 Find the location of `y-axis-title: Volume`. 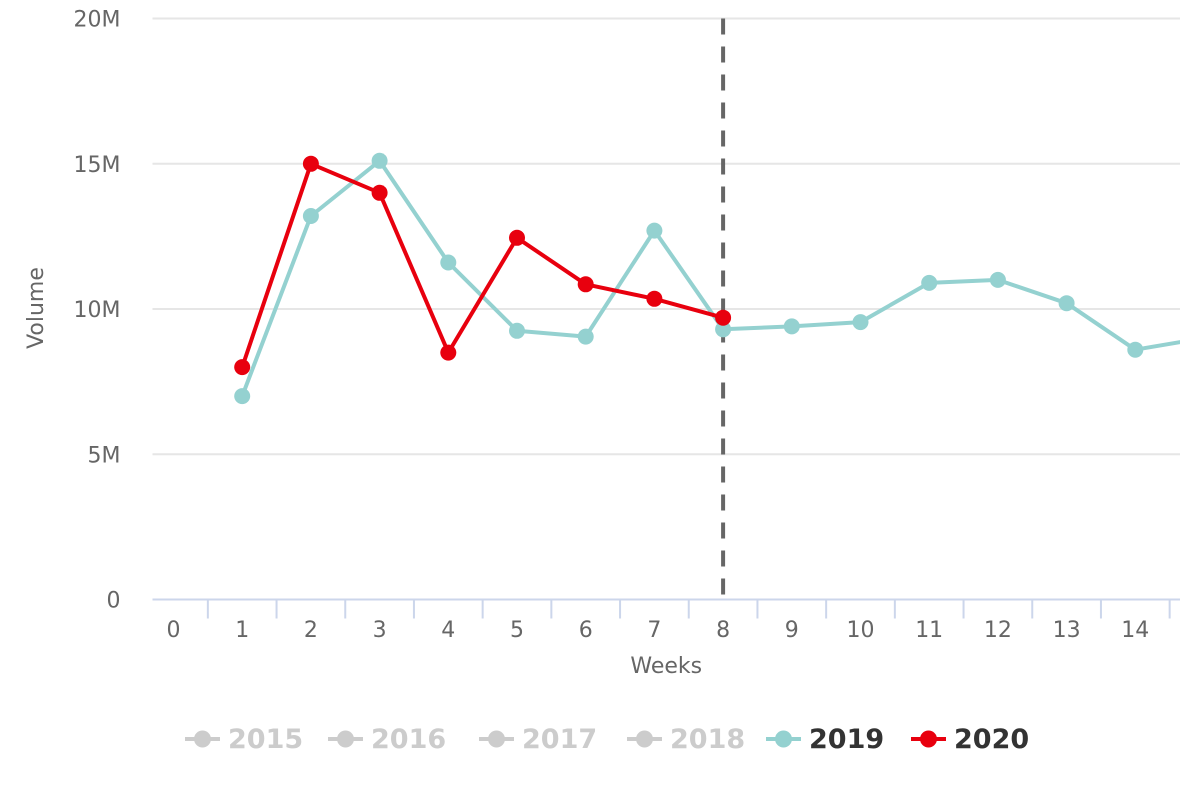

y-axis-title: Volume is located at coordinates (36, 308).